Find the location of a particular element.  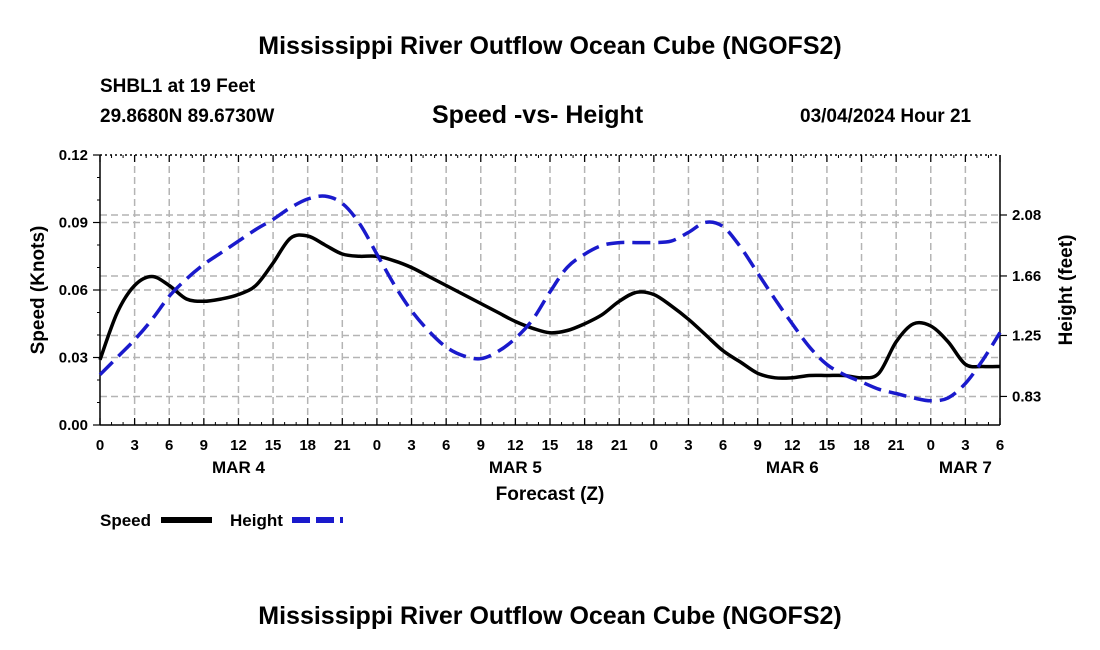

station-label: SHBL1 at 19 Feet is located at coordinates (178, 86).